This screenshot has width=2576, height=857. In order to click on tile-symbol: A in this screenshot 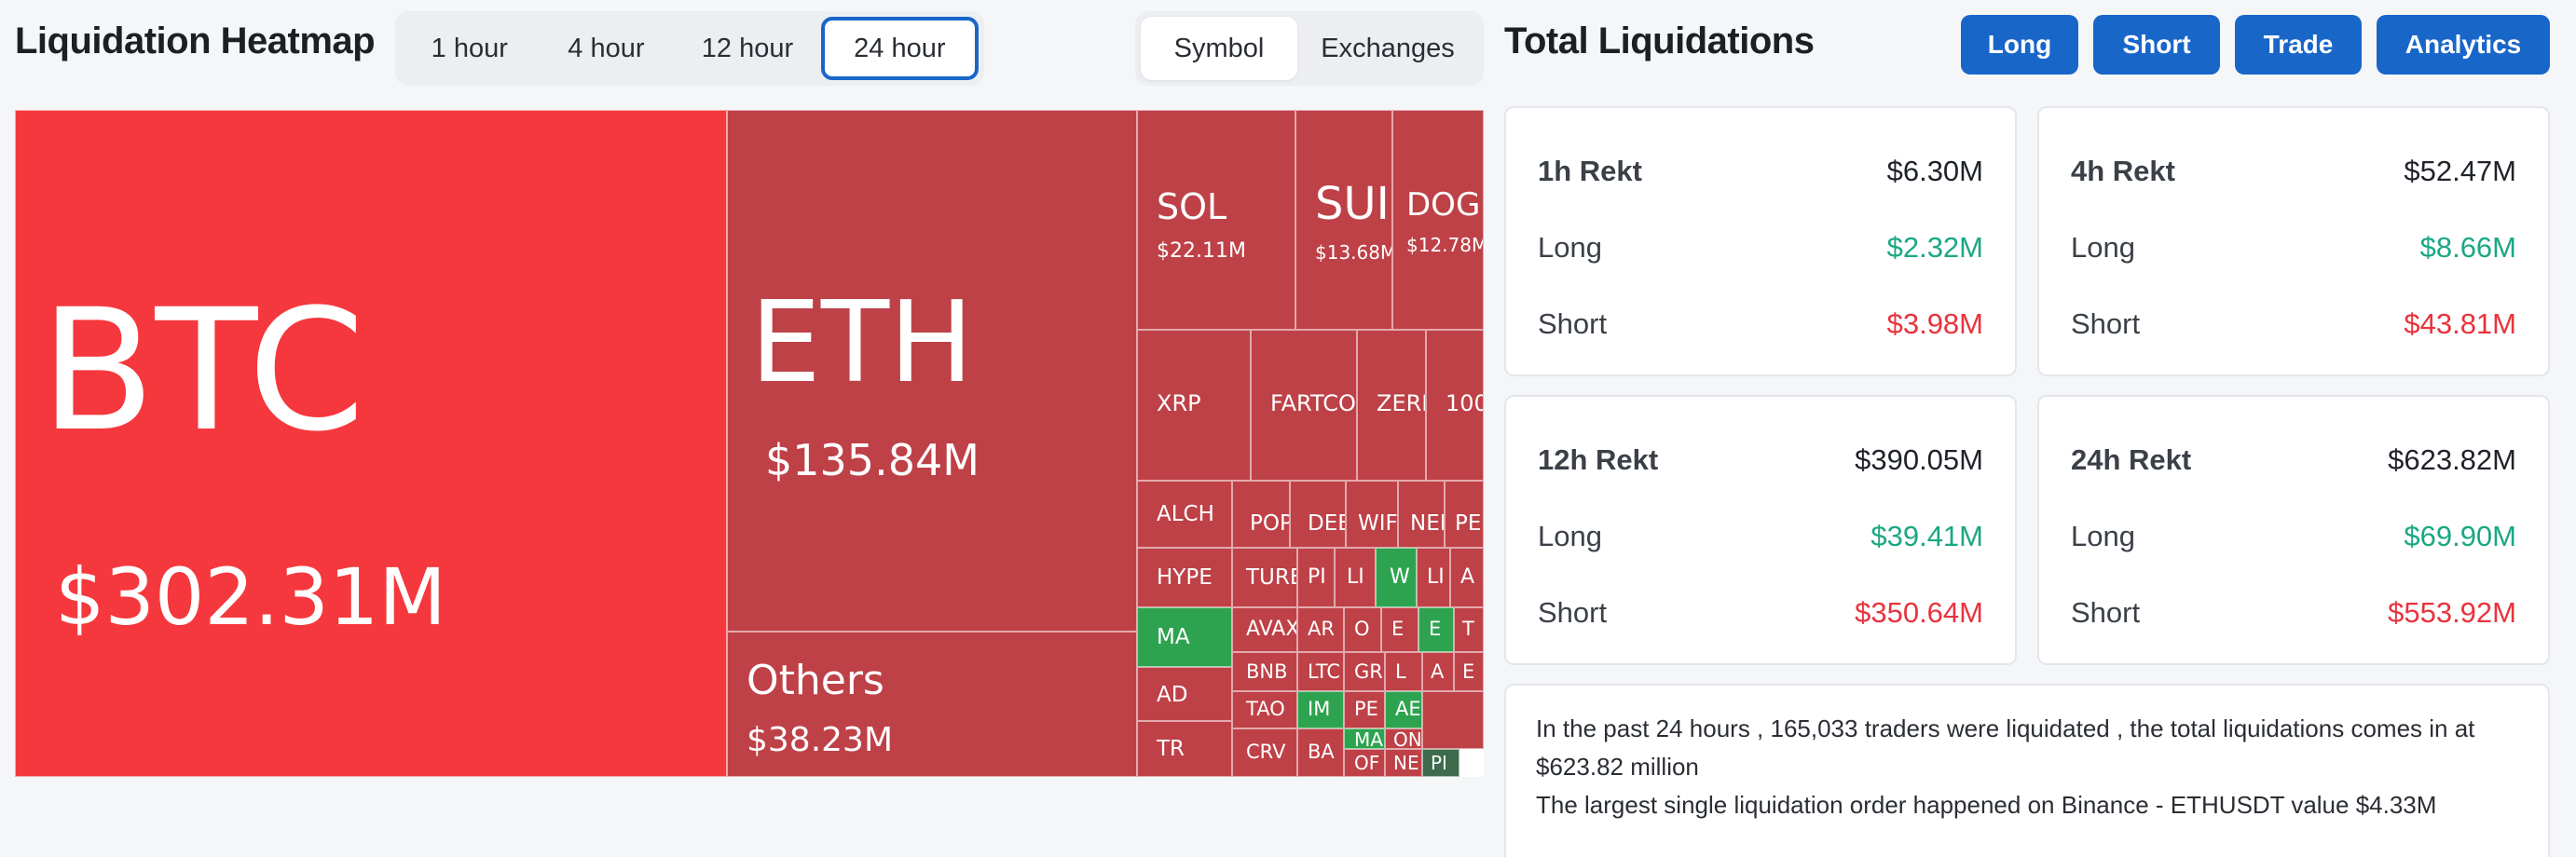, I will do `click(1467, 577)`.